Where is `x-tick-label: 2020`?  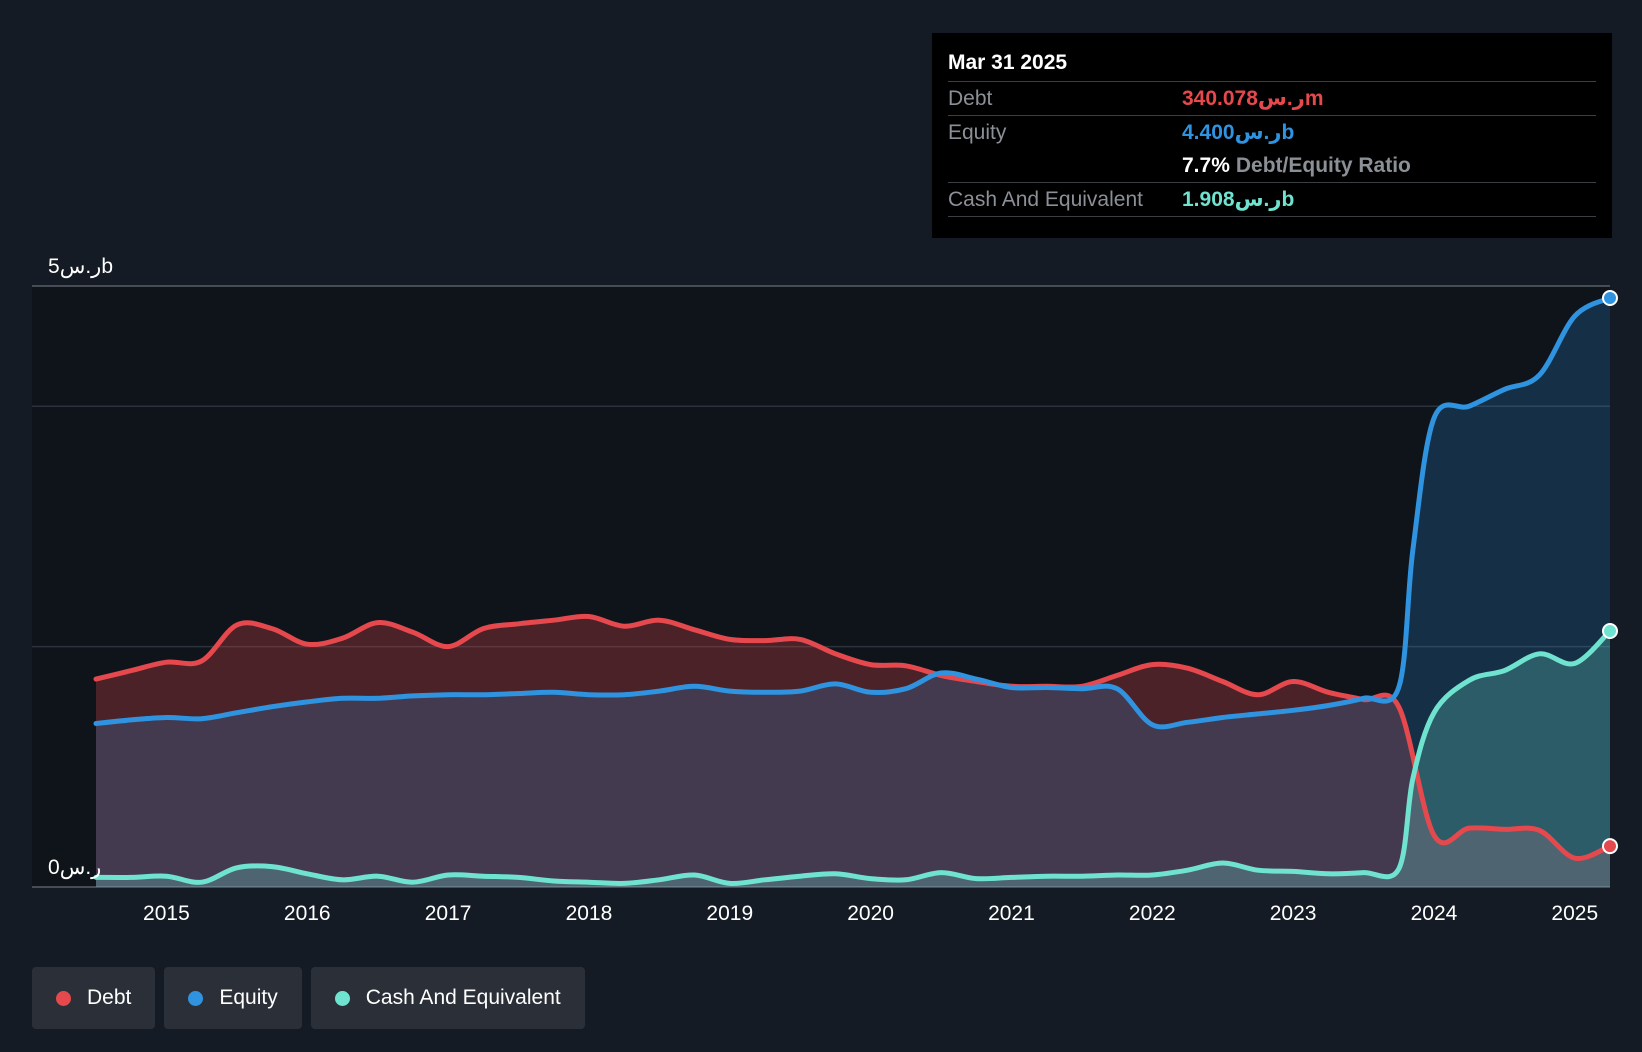 x-tick-label: 2020 is located at coordinates (870, 913).